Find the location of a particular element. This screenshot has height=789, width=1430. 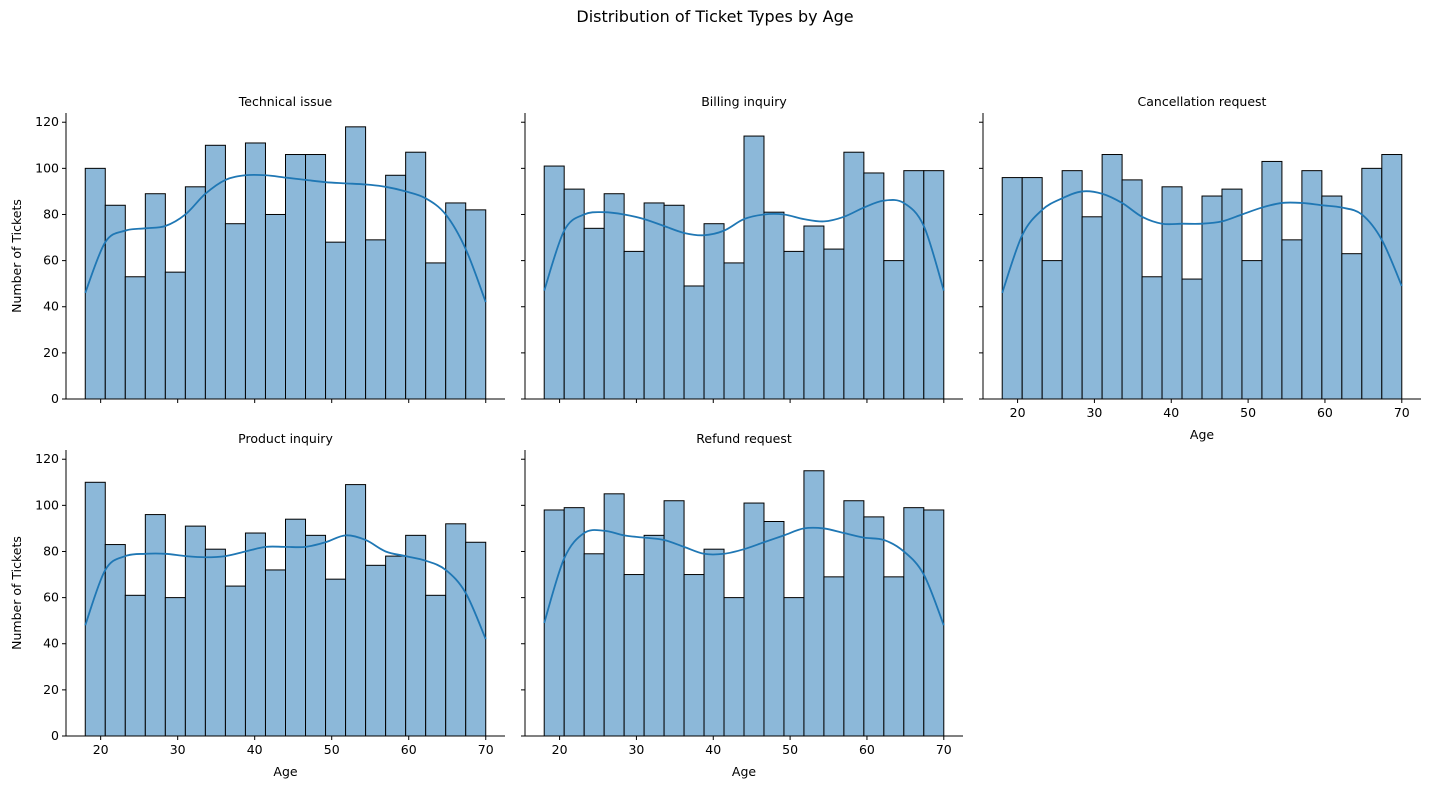

facet-title: Billing inquiry is located at coordinates (744, 101).